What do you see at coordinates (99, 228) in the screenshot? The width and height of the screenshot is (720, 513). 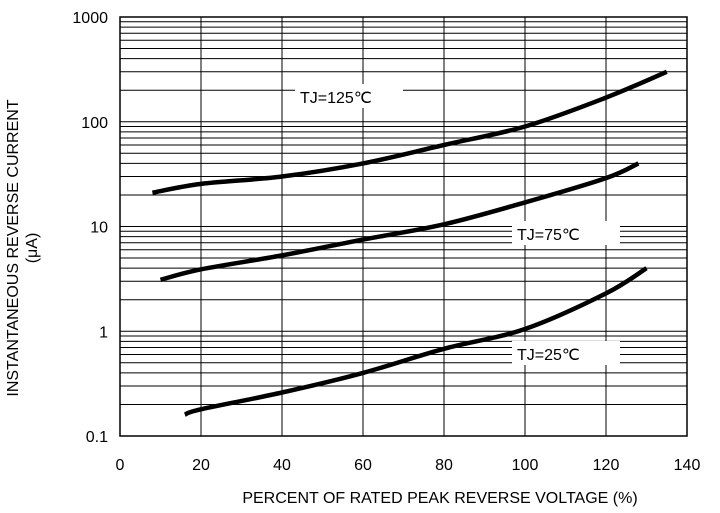 I see `y-tick-label: 10` at bounding box center [99, 228].